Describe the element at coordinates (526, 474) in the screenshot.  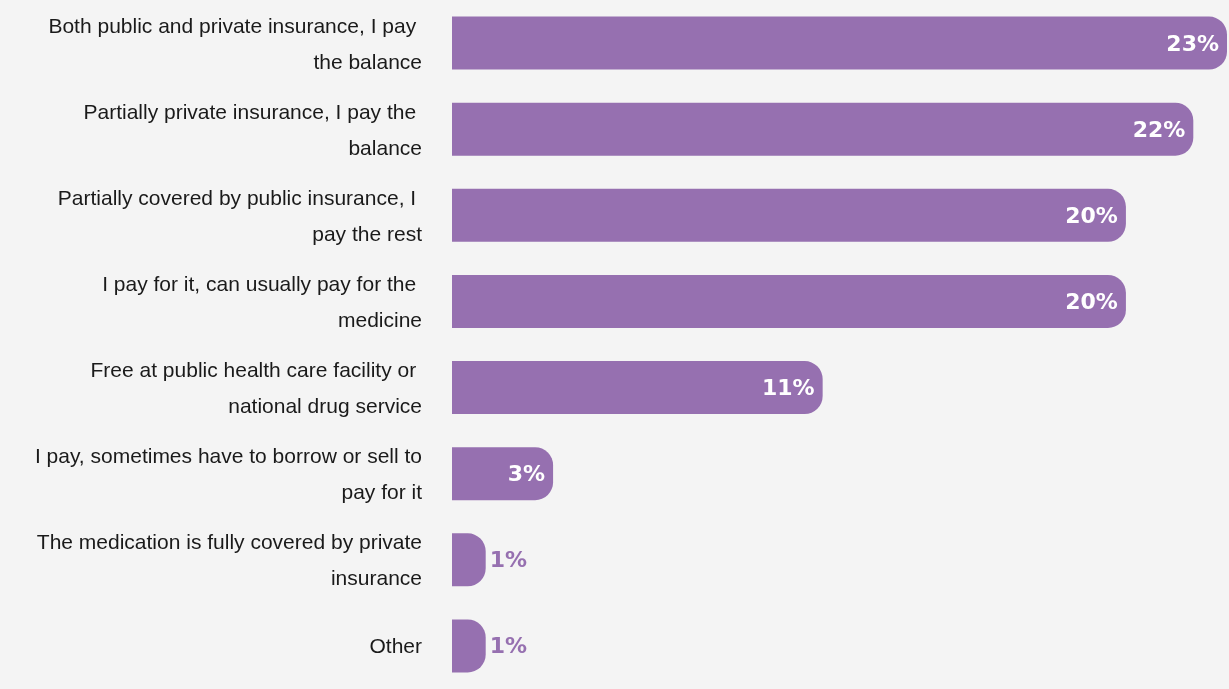
I see `data-label: 3%` at that location.